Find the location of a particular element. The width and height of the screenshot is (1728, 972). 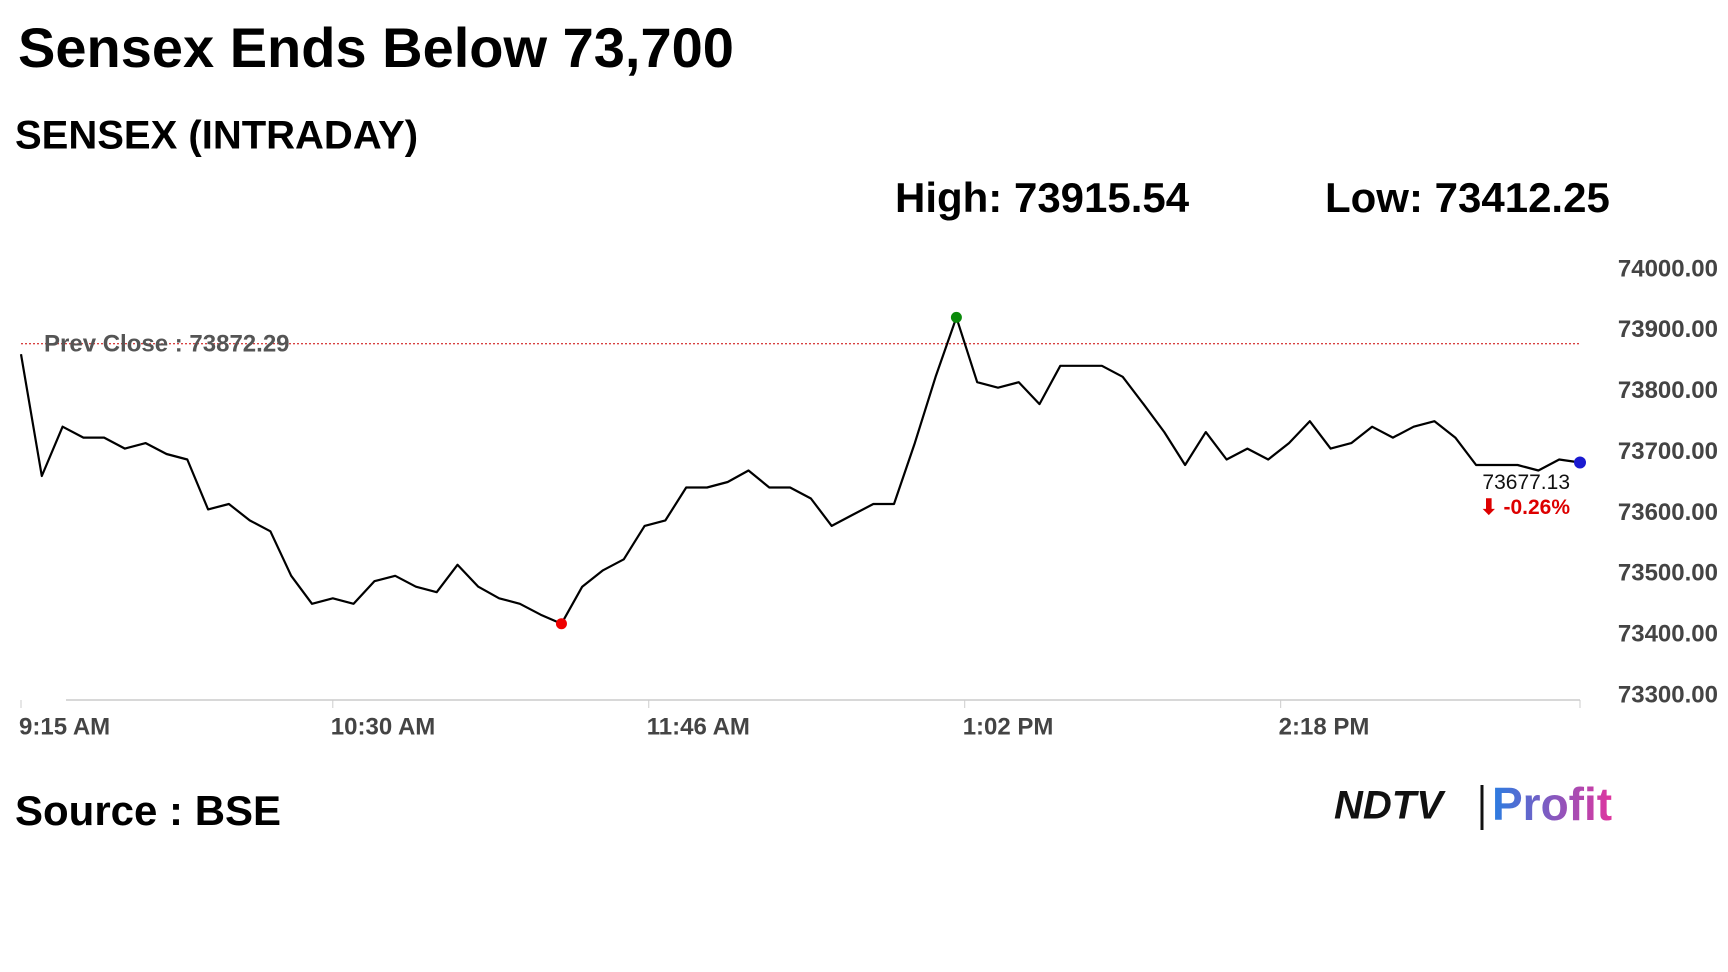

prev-close-label: Prev Close : is located at coordinates (113, 344).